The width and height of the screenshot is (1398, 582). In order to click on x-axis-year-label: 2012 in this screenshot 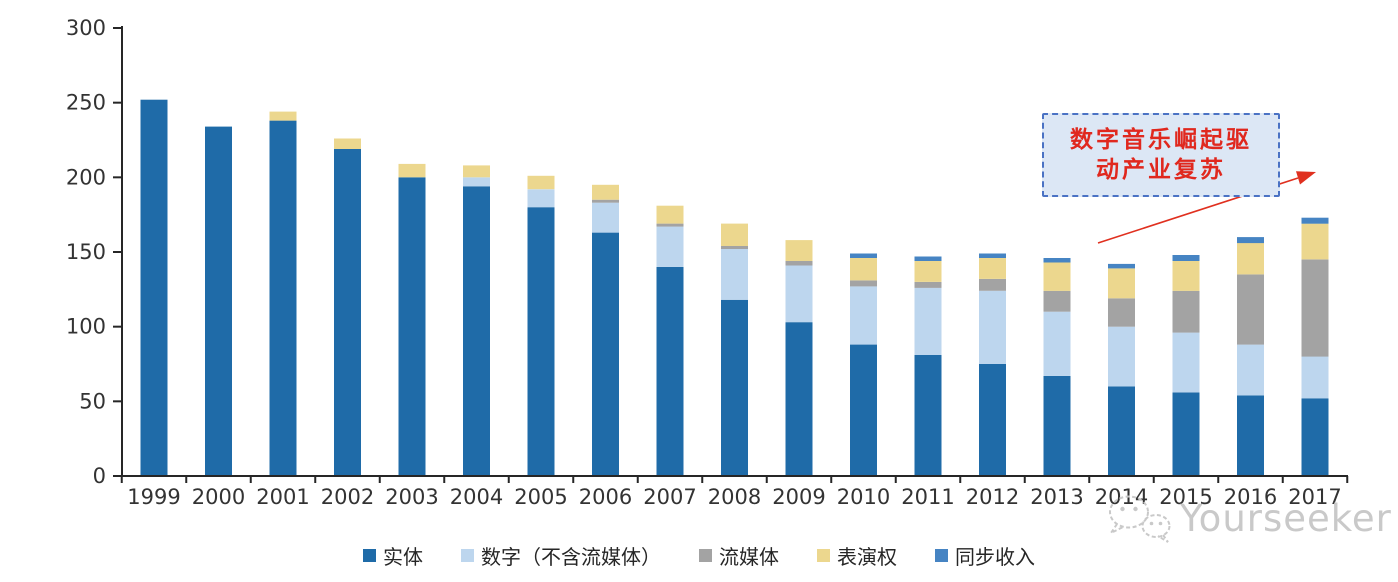, I will do `click(992, 497)`.